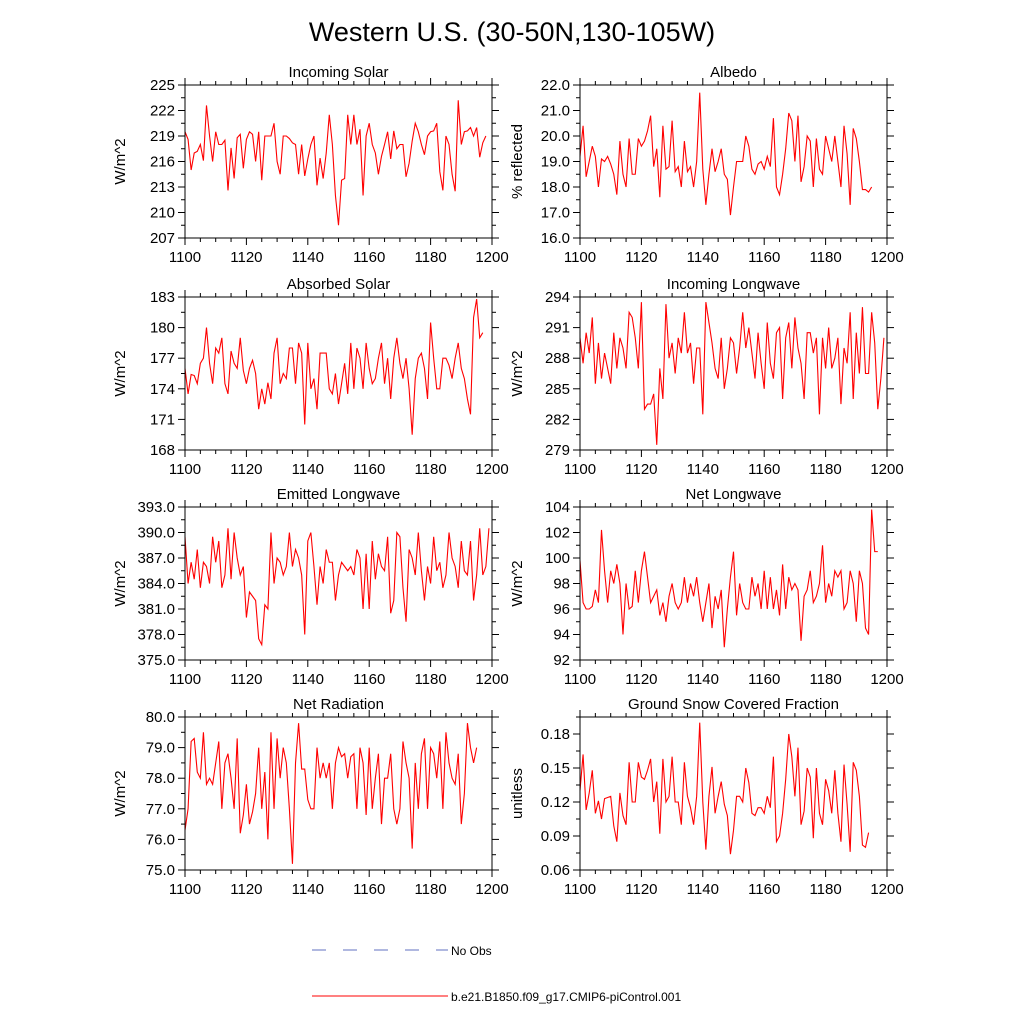  What do you see at coordinates (764, 469) in the screenshot?
I see `incoming-longwave-xtick-label: 1160` at bounding box center [764, 469].